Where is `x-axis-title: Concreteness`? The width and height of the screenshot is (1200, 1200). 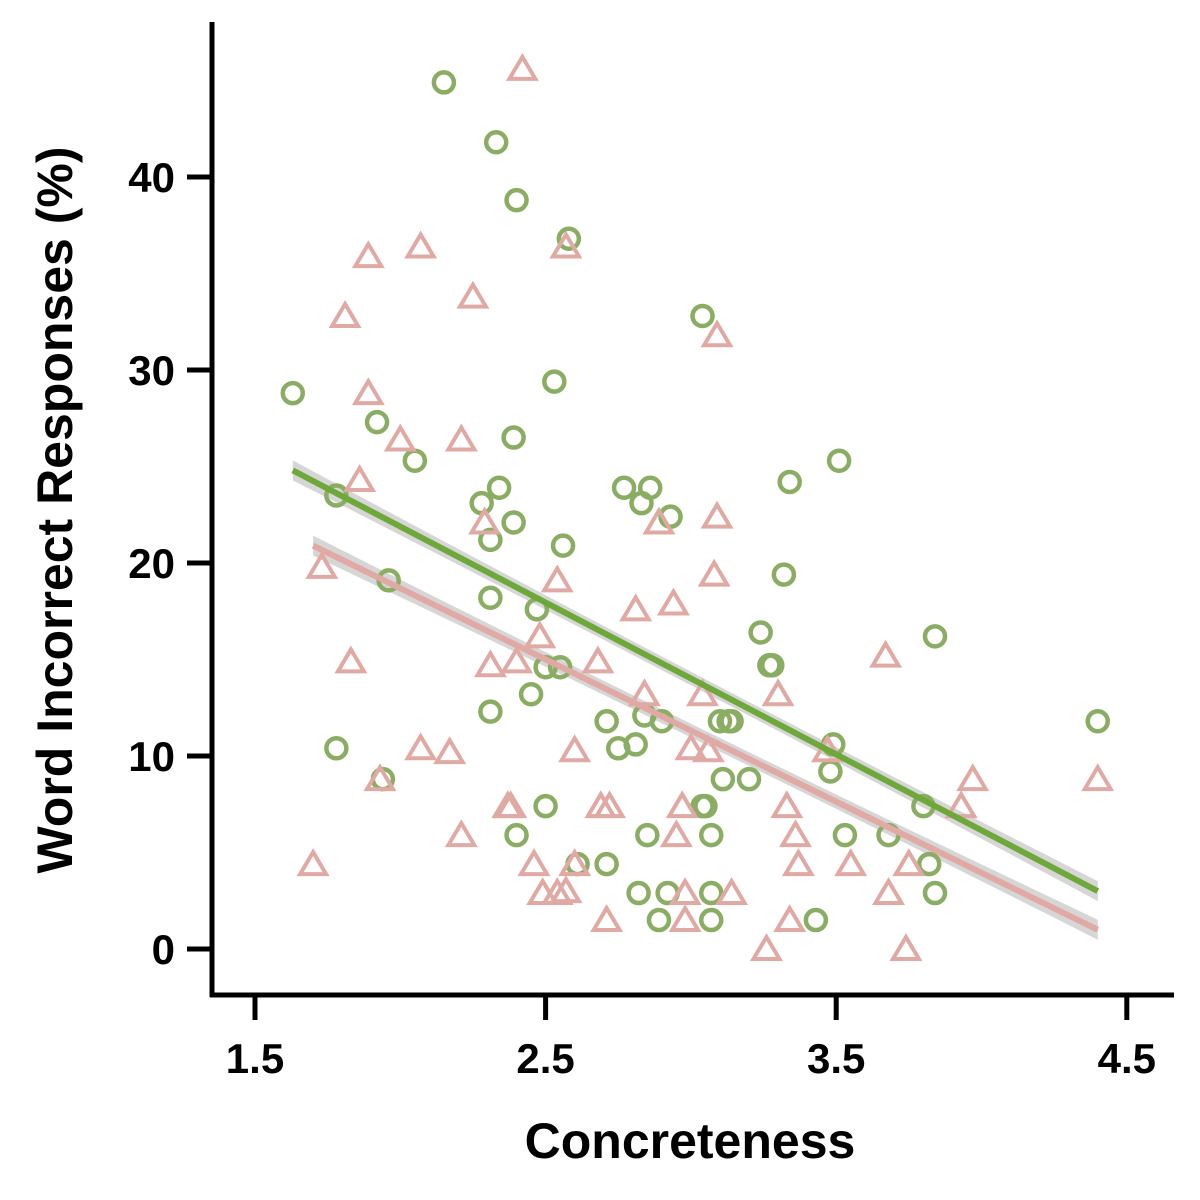
x-axis-title: Concreteness is located at coordinates (690, 1141).